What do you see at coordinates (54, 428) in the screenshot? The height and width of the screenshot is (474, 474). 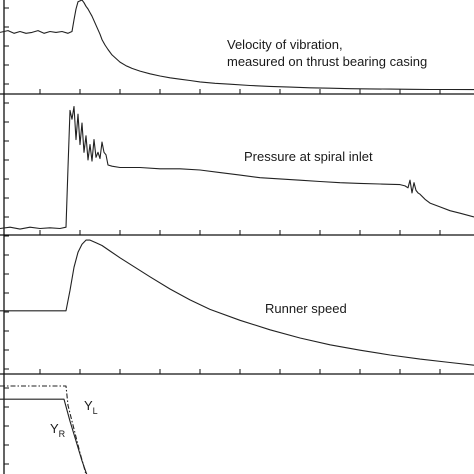 I see `yr-label-main: Y` at bounding box center [54, 428].